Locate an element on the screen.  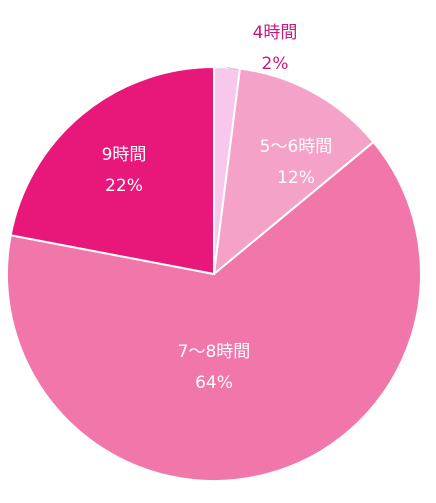
slice-label: 5〜6時間 is located at coordinates (296, 147).